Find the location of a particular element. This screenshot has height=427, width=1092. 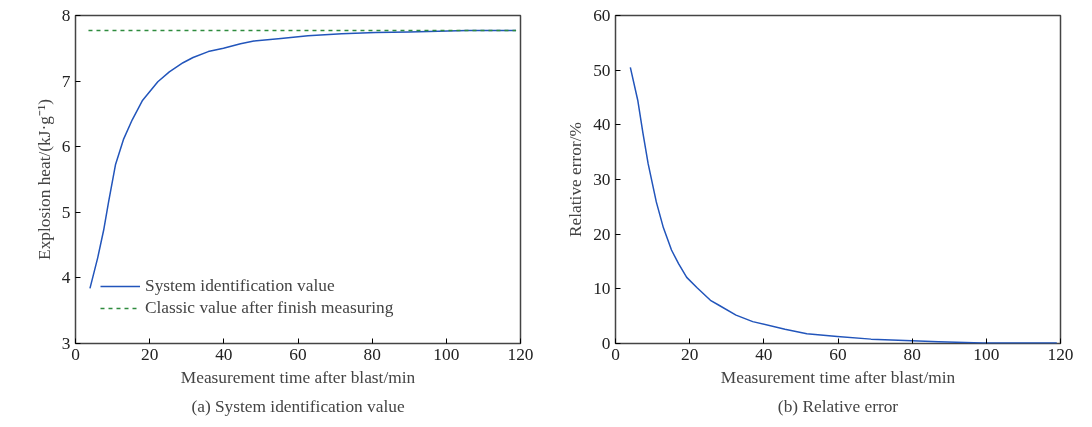

y-tick-label: 6 is located at coordinates (66, 147).